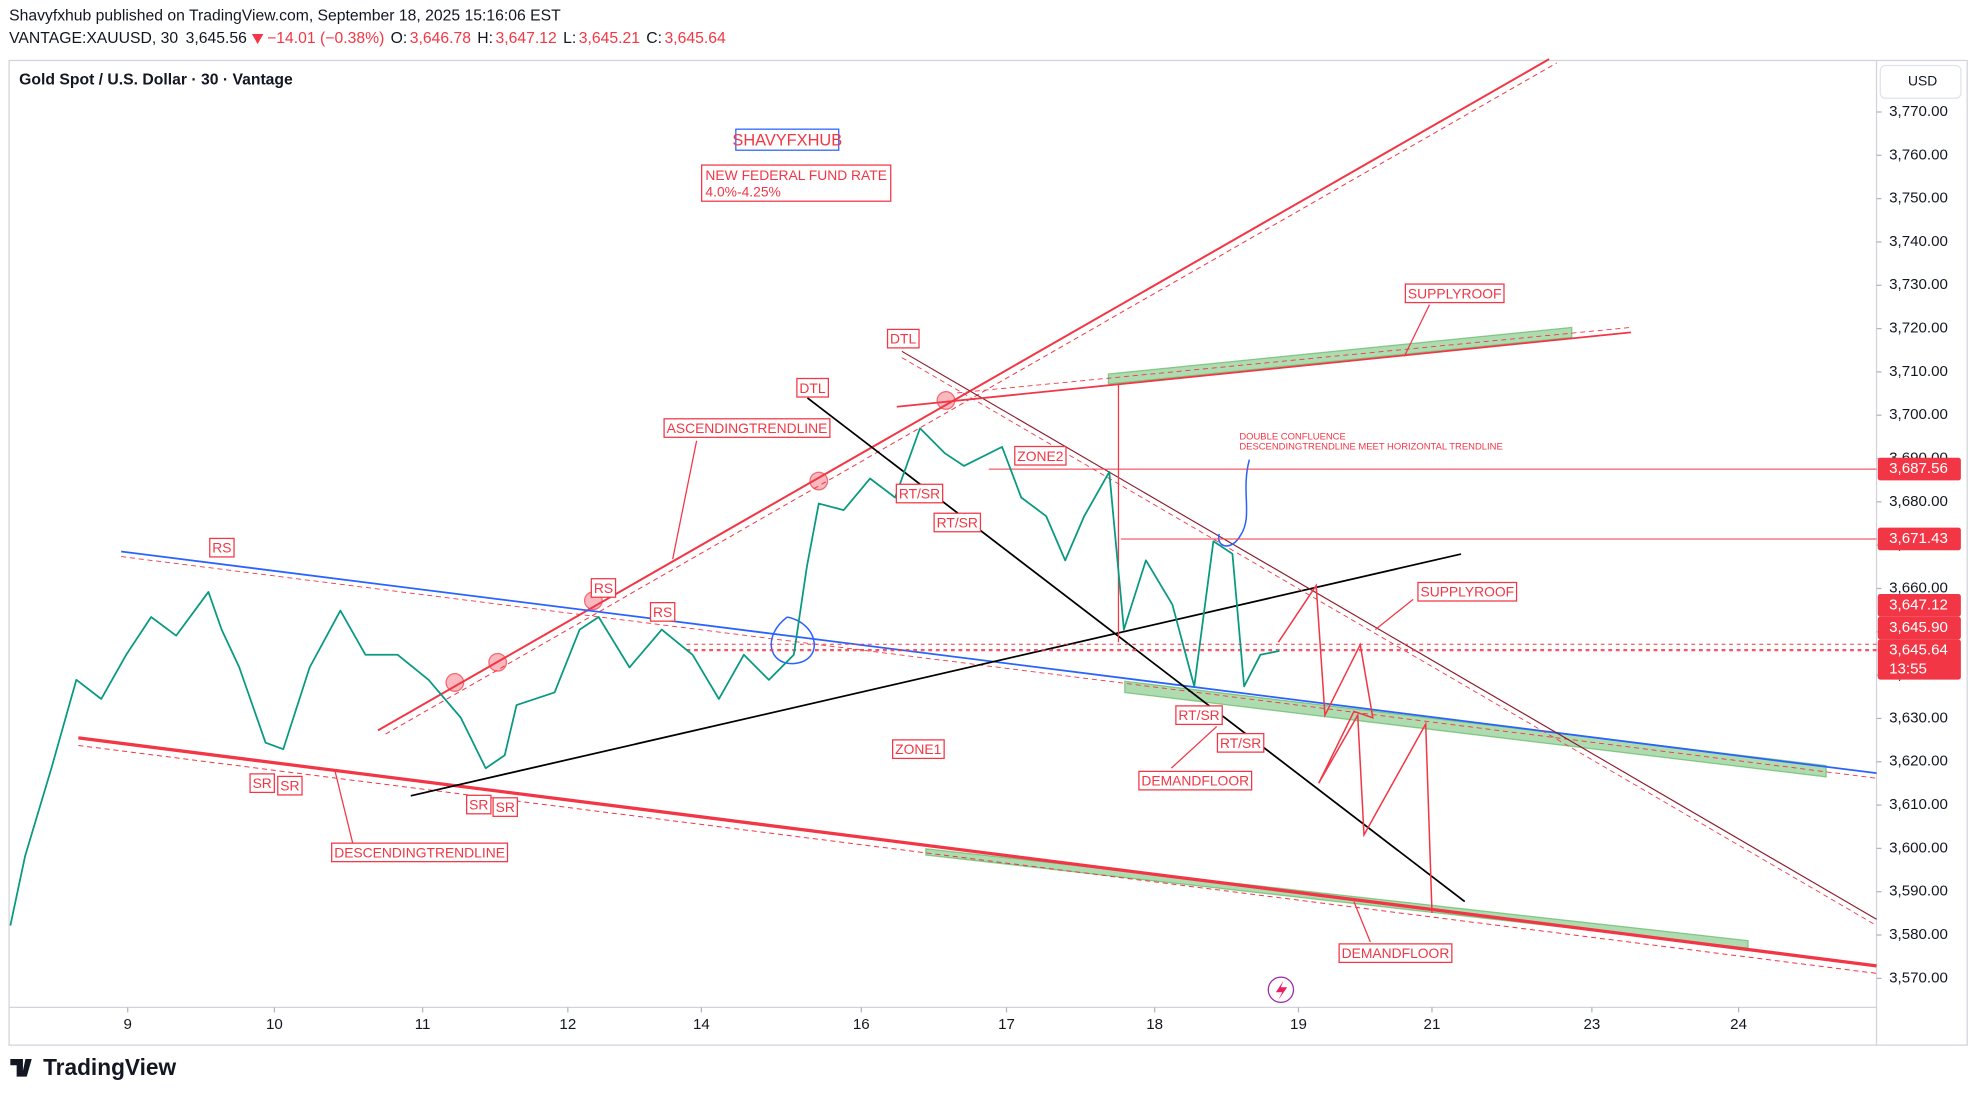 Image resolution: width=1975 pixels, height=1093 pixels. I want to click on ohlc-value: 3,647.12, so click(526, 38).